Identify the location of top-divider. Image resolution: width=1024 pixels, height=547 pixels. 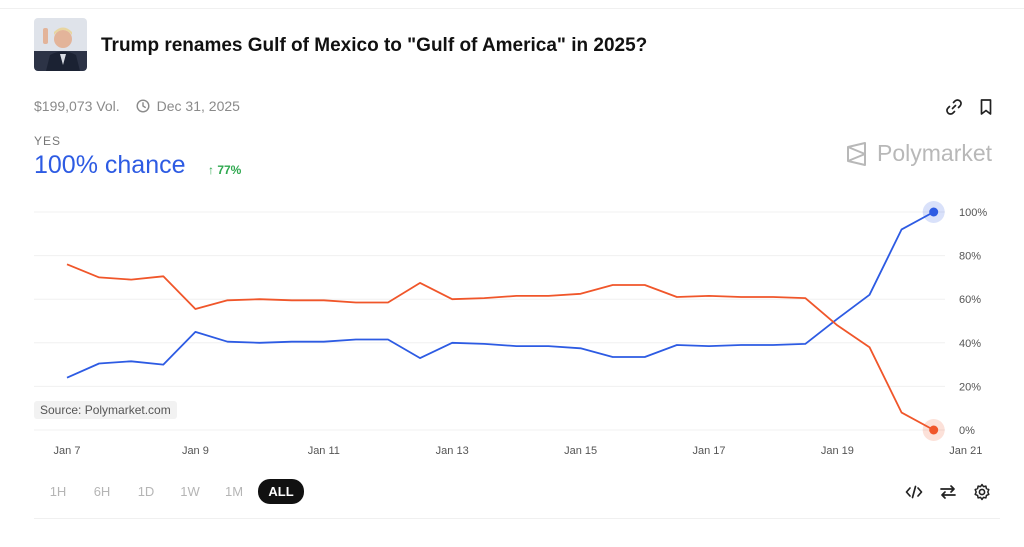
(512, 8).